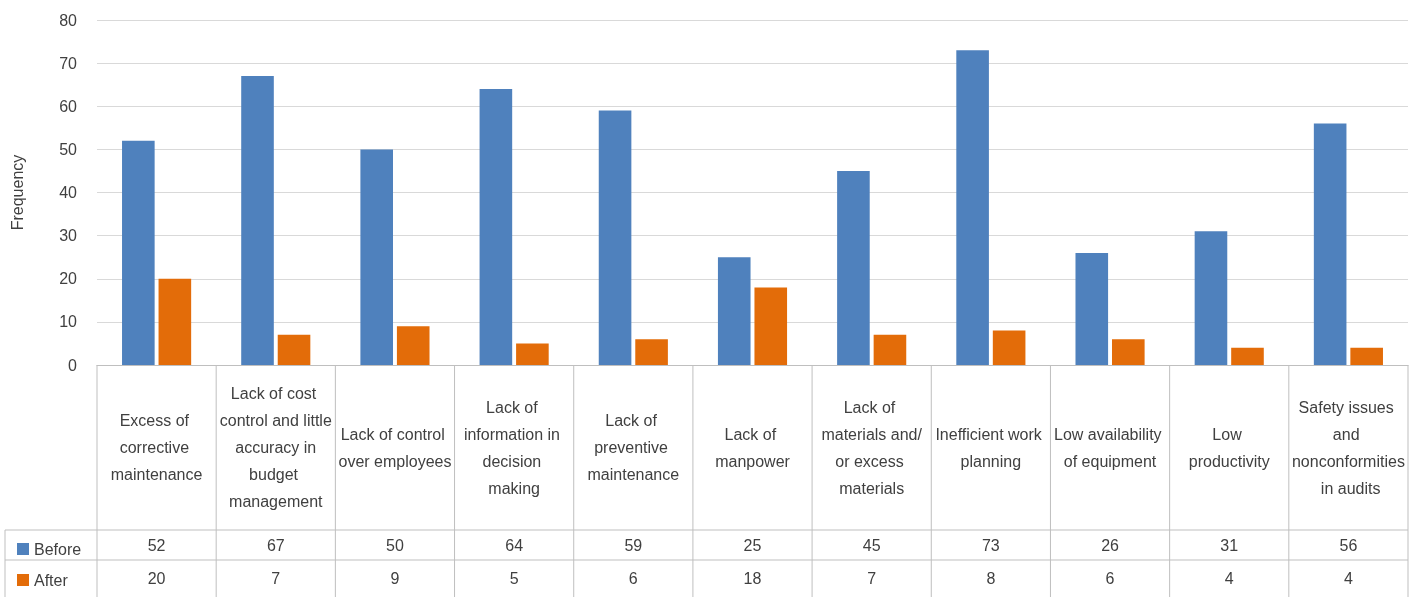 The image size is (1413, 597). Describe the element at coordinates (514, 447) in the screenshot. I see `x-tick-label: Lack of information in decision making` at that location.